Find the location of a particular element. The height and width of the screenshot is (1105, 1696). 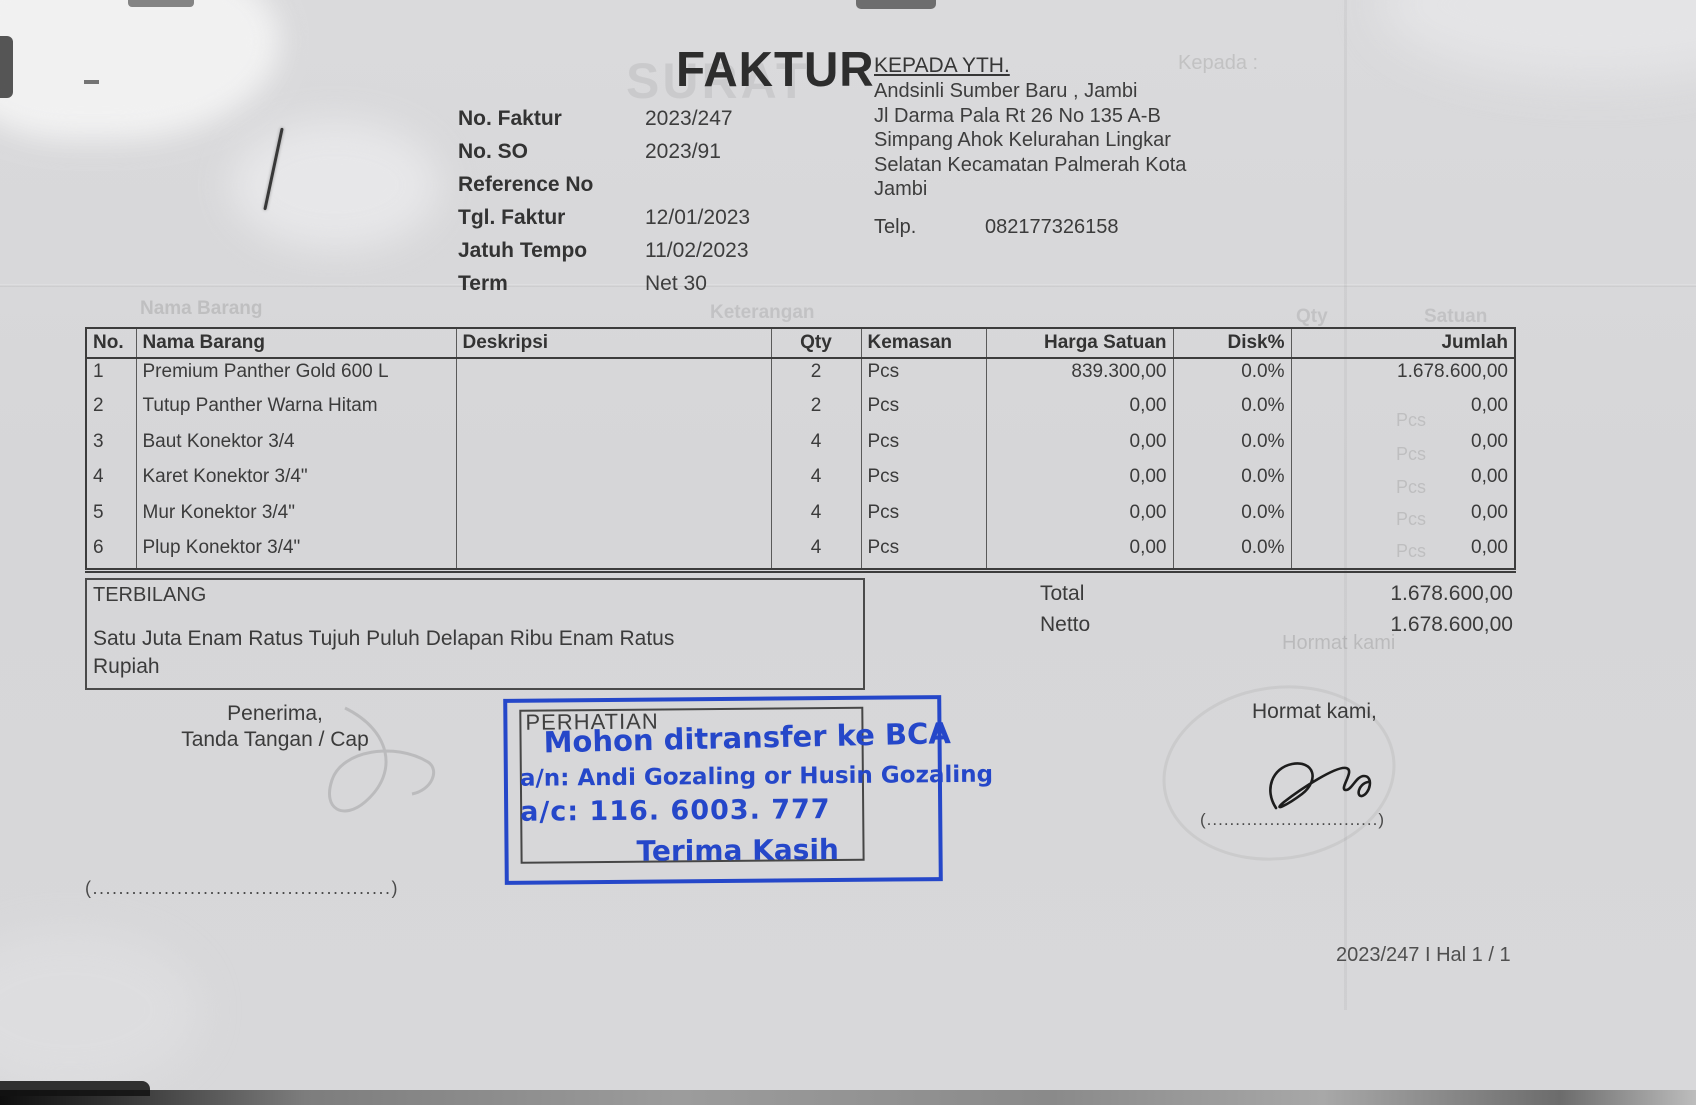

totals-block: Total 1.678.600,00 Netto 1.678.600,00 is located at coordinates (1276, 613).